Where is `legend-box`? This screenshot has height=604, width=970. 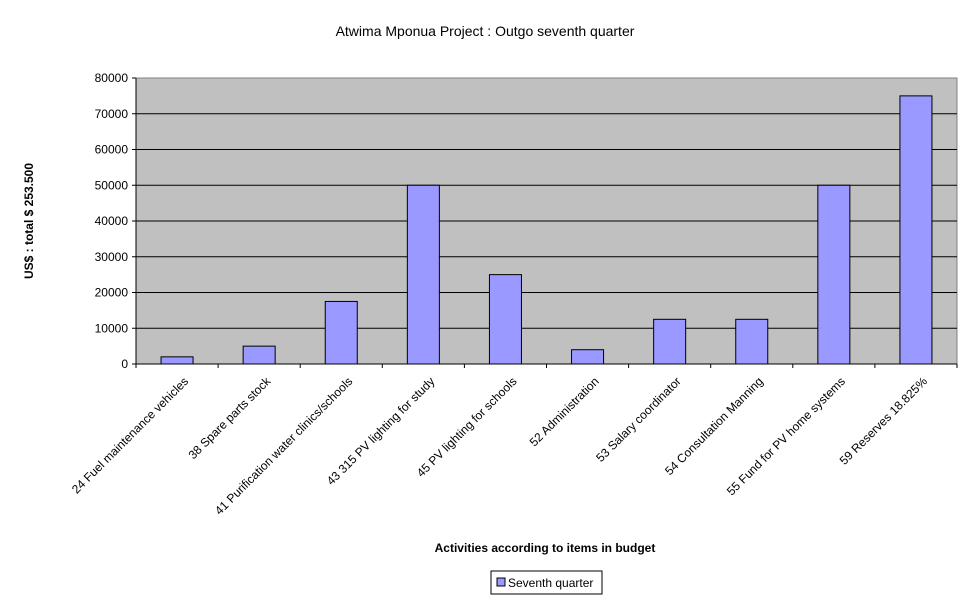
legend-box is located at coordinates (546, 582).